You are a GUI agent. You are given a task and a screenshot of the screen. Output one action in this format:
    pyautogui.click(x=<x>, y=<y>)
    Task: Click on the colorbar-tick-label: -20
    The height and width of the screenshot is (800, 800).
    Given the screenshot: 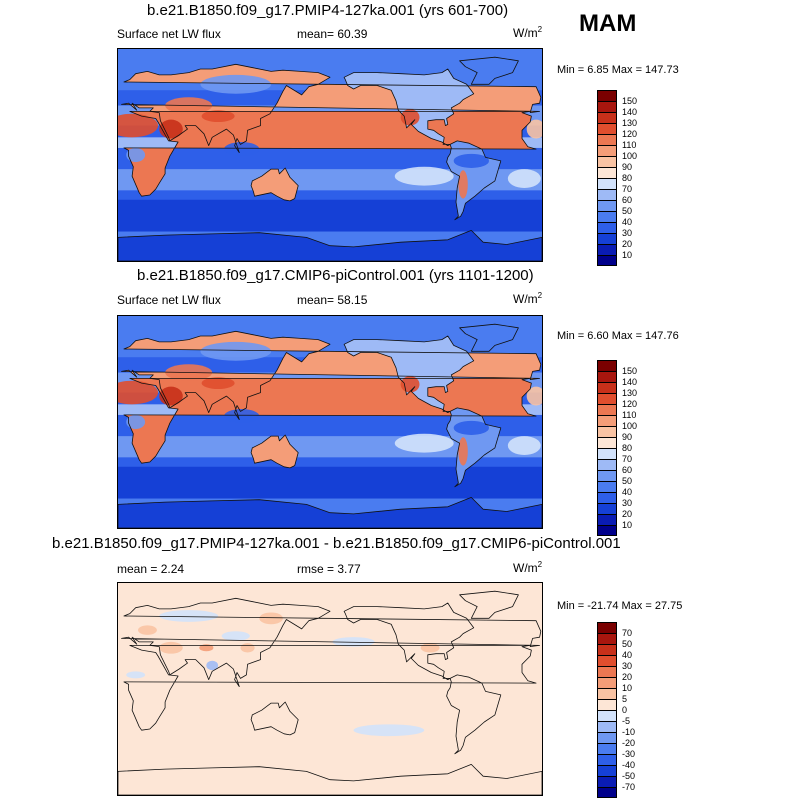 What is the action you would take?
    pyautogui.click(x=629, y=743)
    